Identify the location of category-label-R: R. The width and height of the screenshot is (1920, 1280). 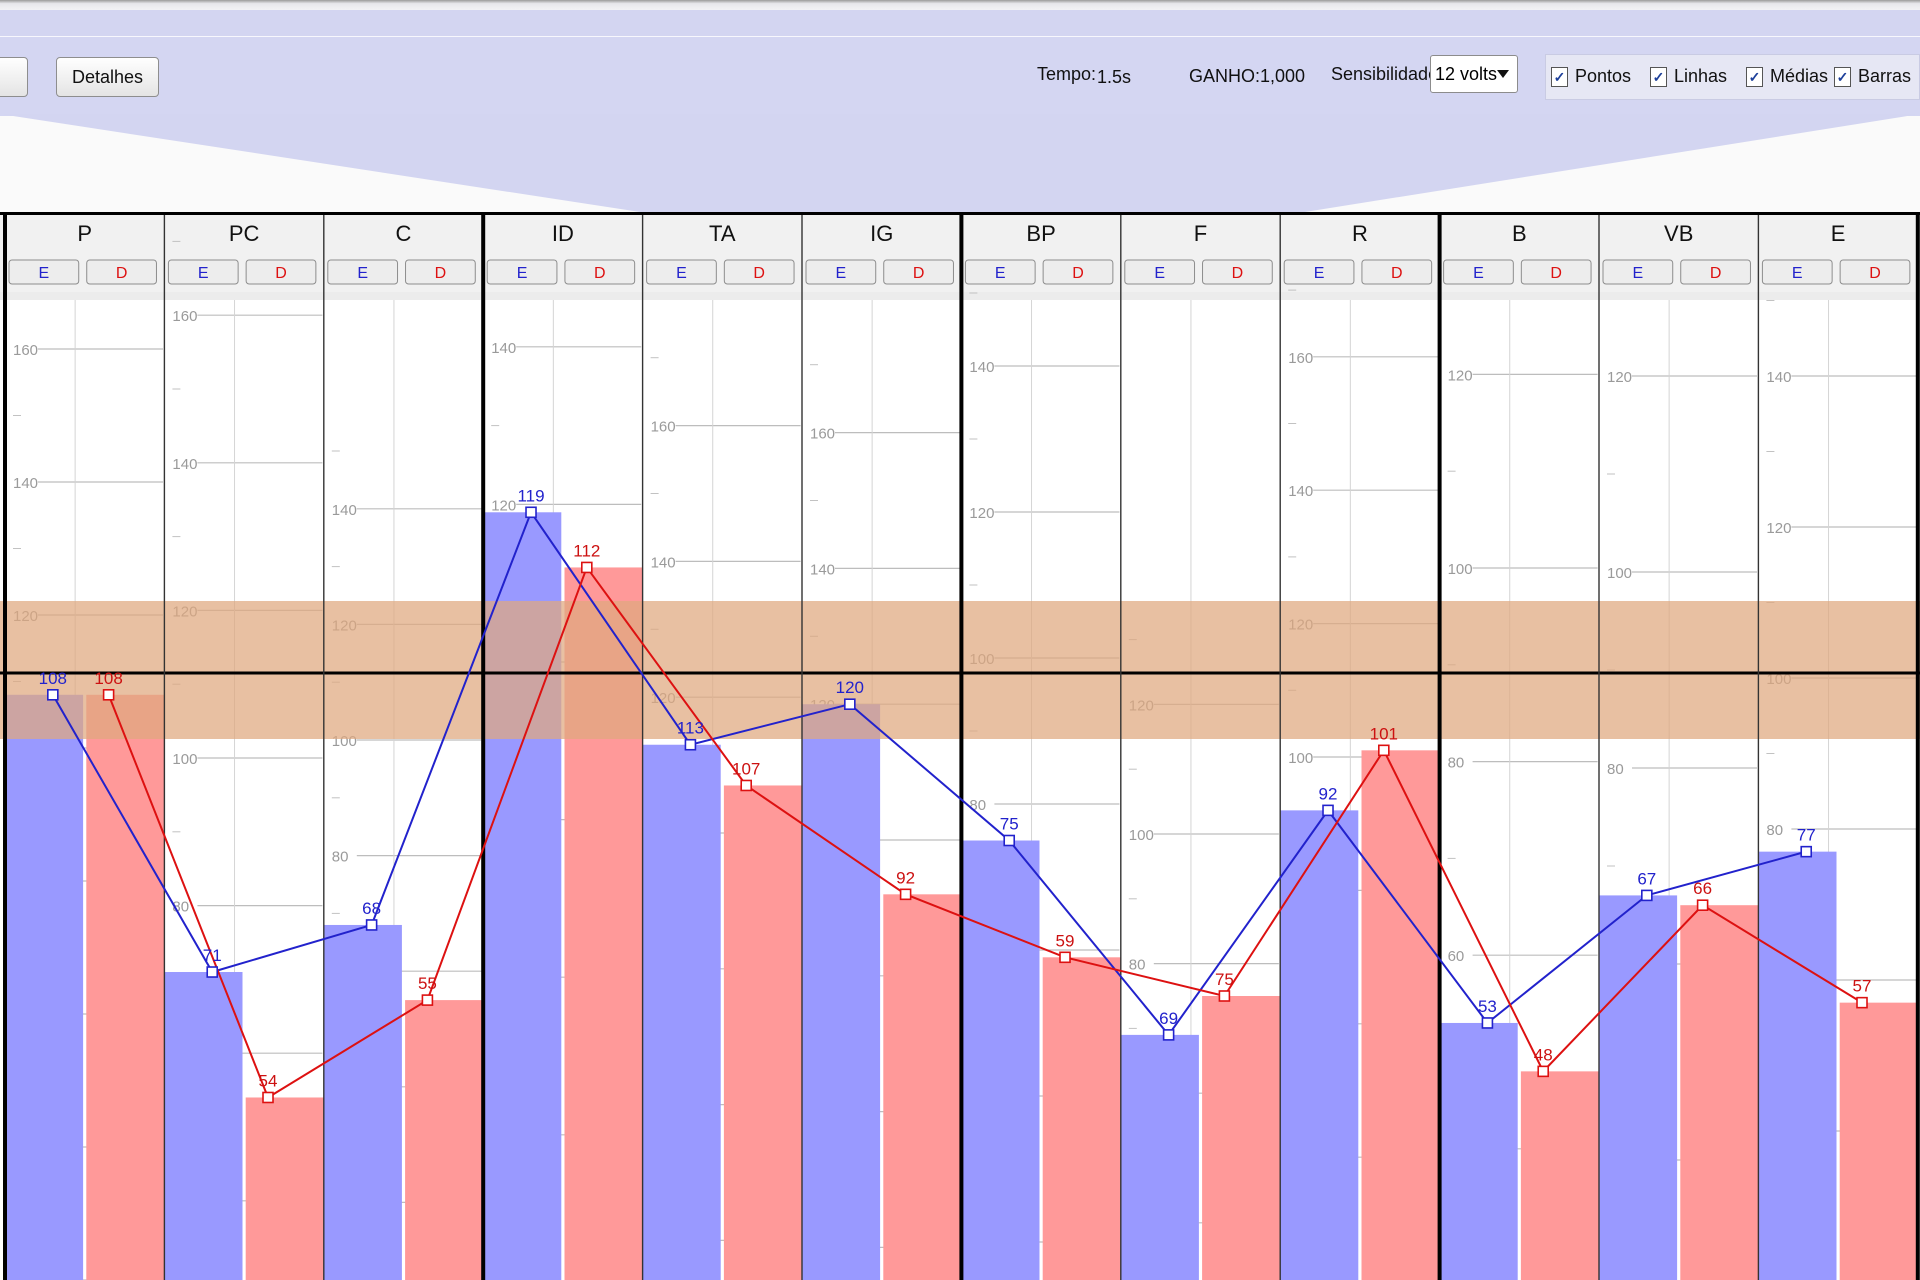
(1360, 233).